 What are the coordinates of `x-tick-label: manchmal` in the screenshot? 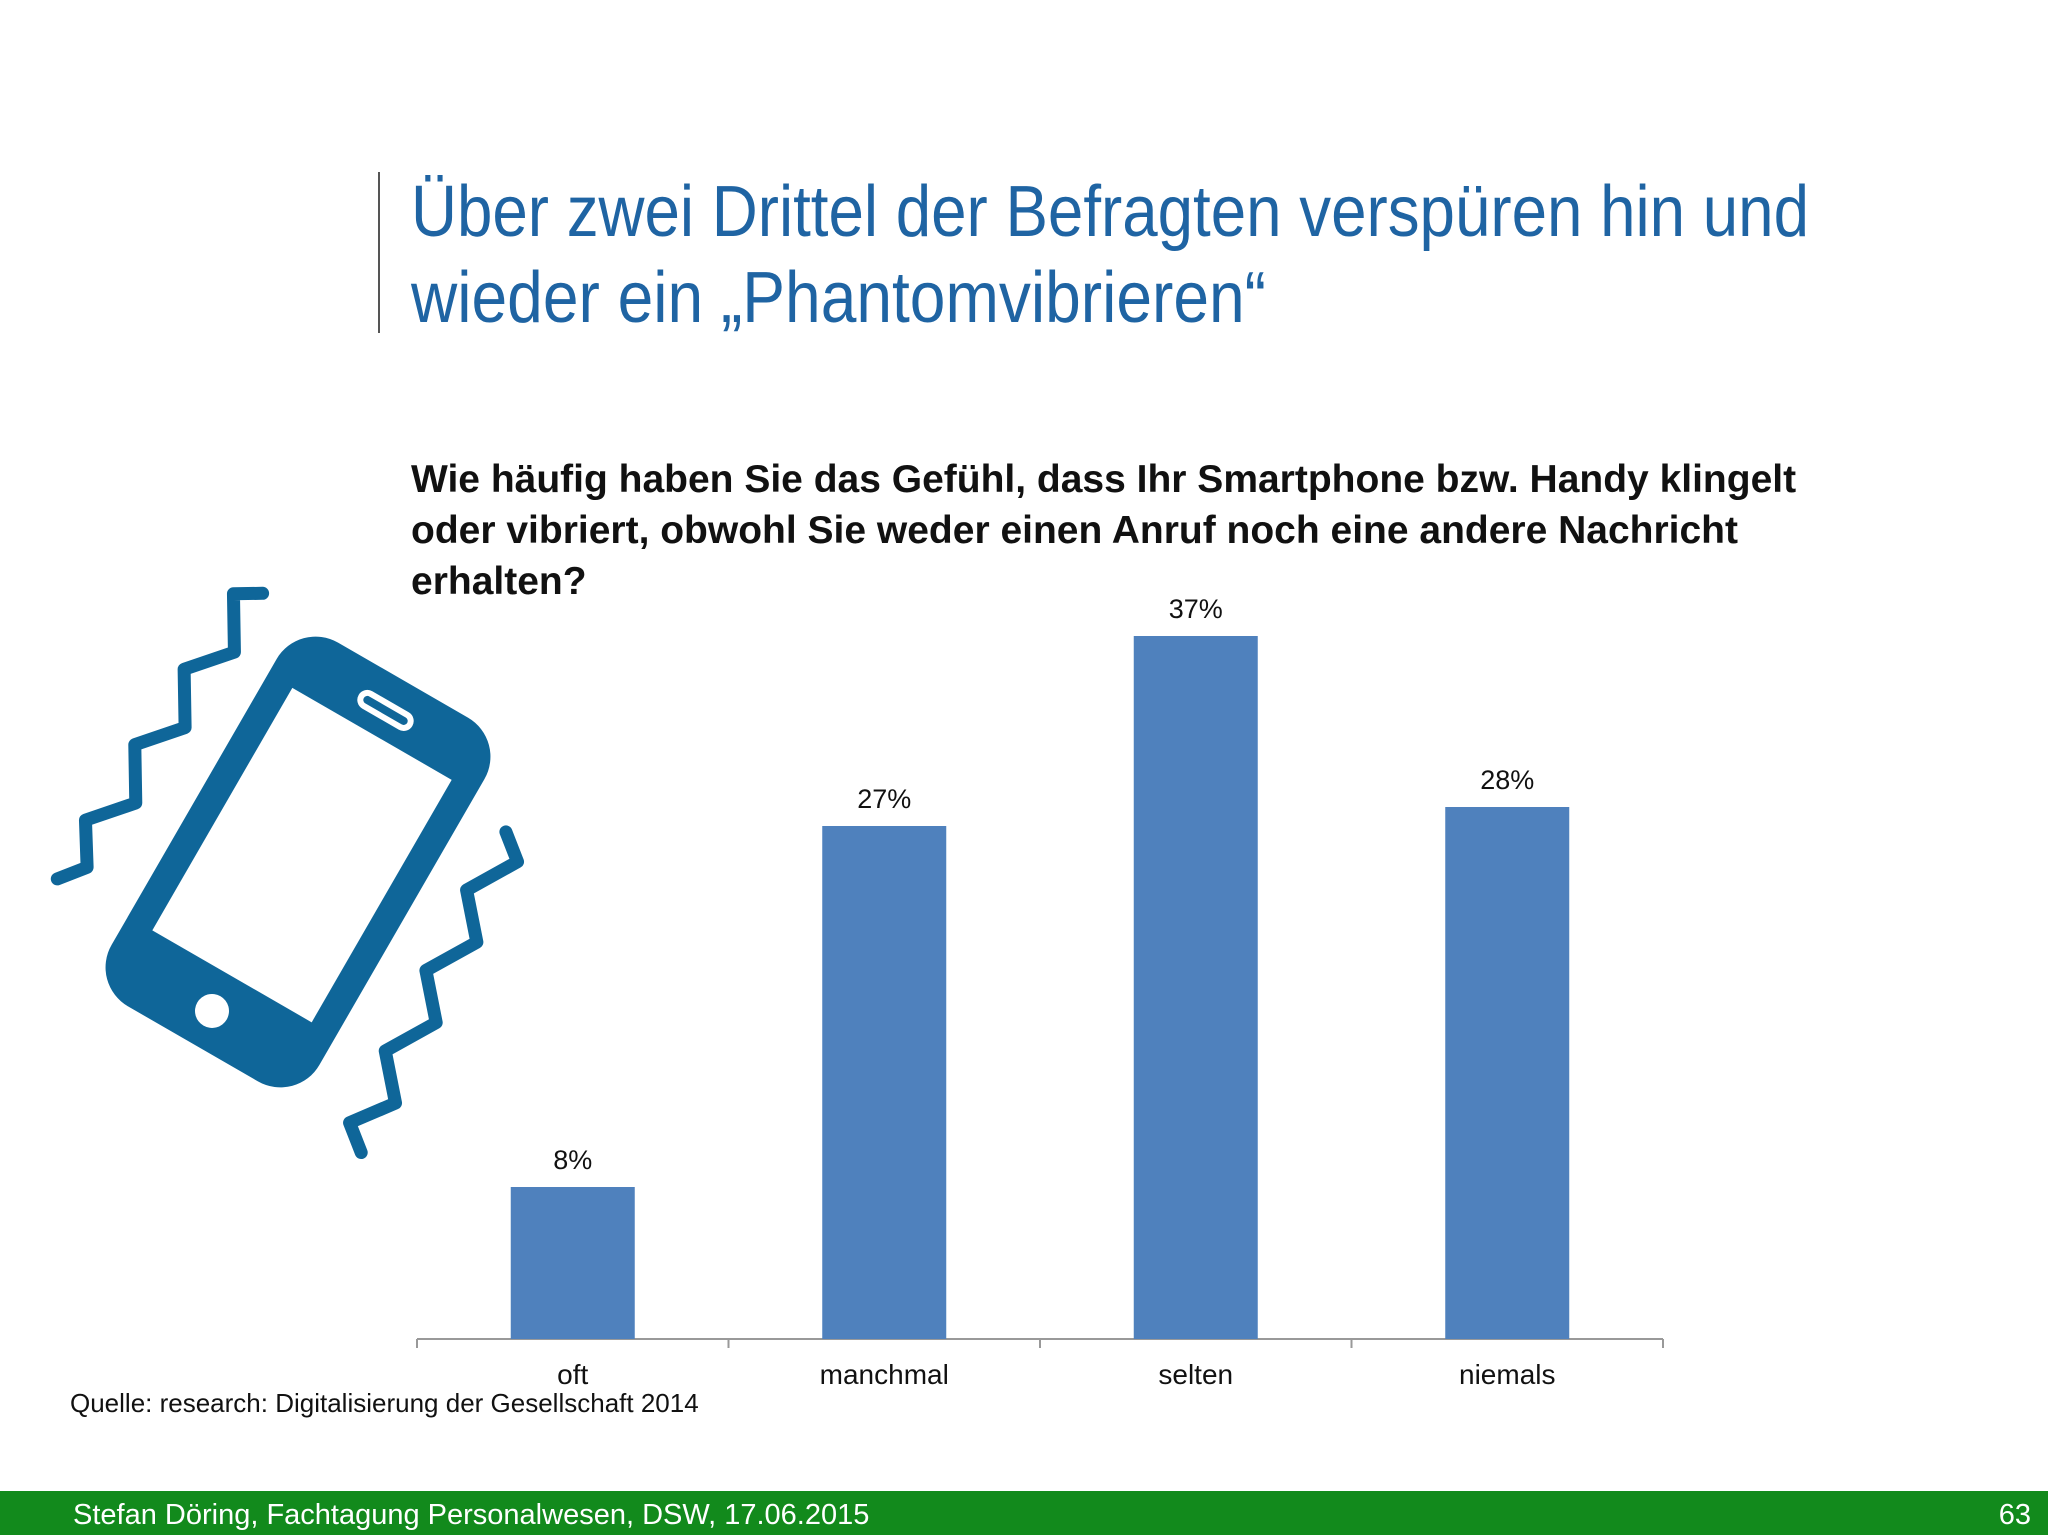 It's located at (884, 1374).